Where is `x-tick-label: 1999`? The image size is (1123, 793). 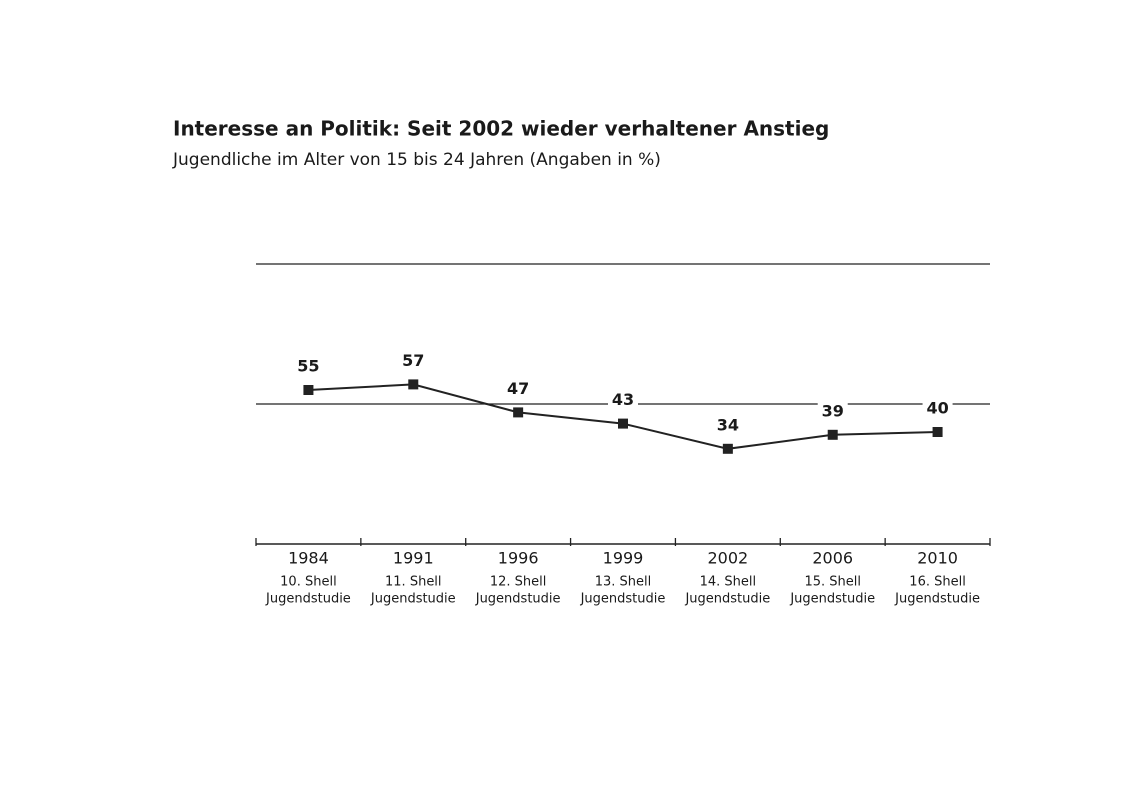
x-tick-label: 1999 is located at coordinates (623, 558).